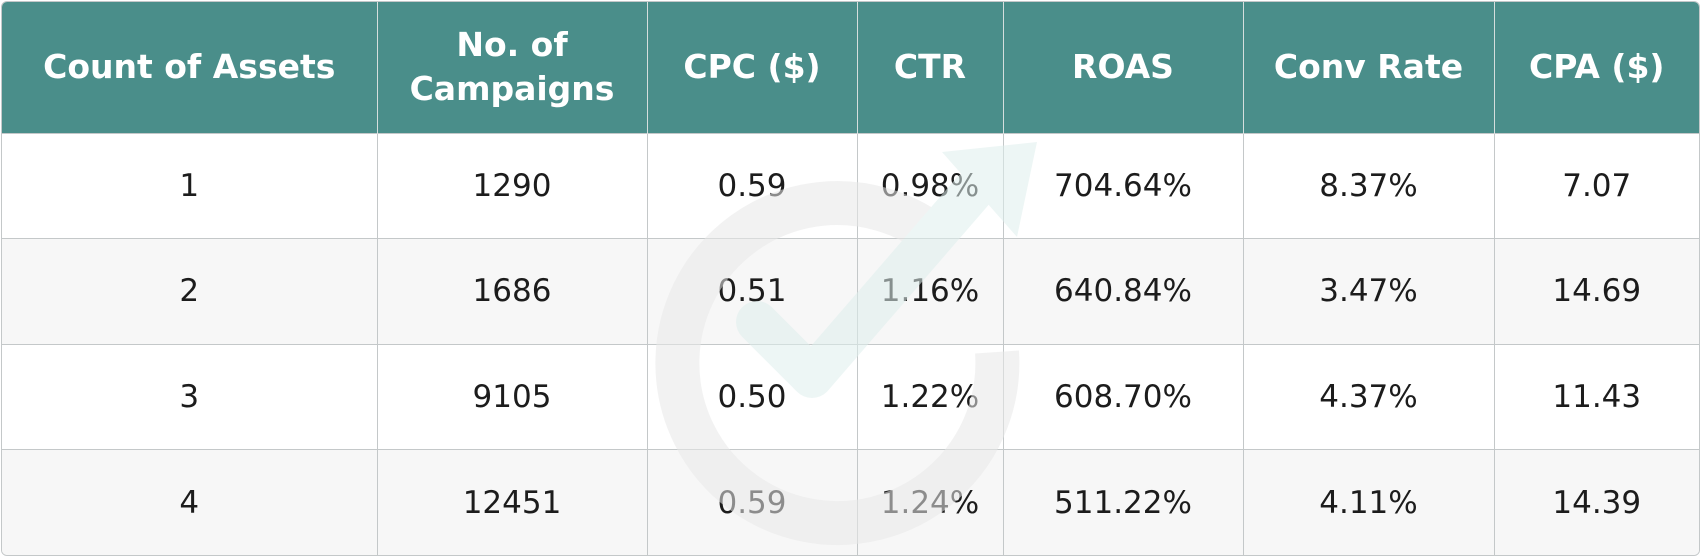 This screenshot has height=556, width=1700. I want to click on header-count-of-assets: Count of Assets, so click(190, 67).